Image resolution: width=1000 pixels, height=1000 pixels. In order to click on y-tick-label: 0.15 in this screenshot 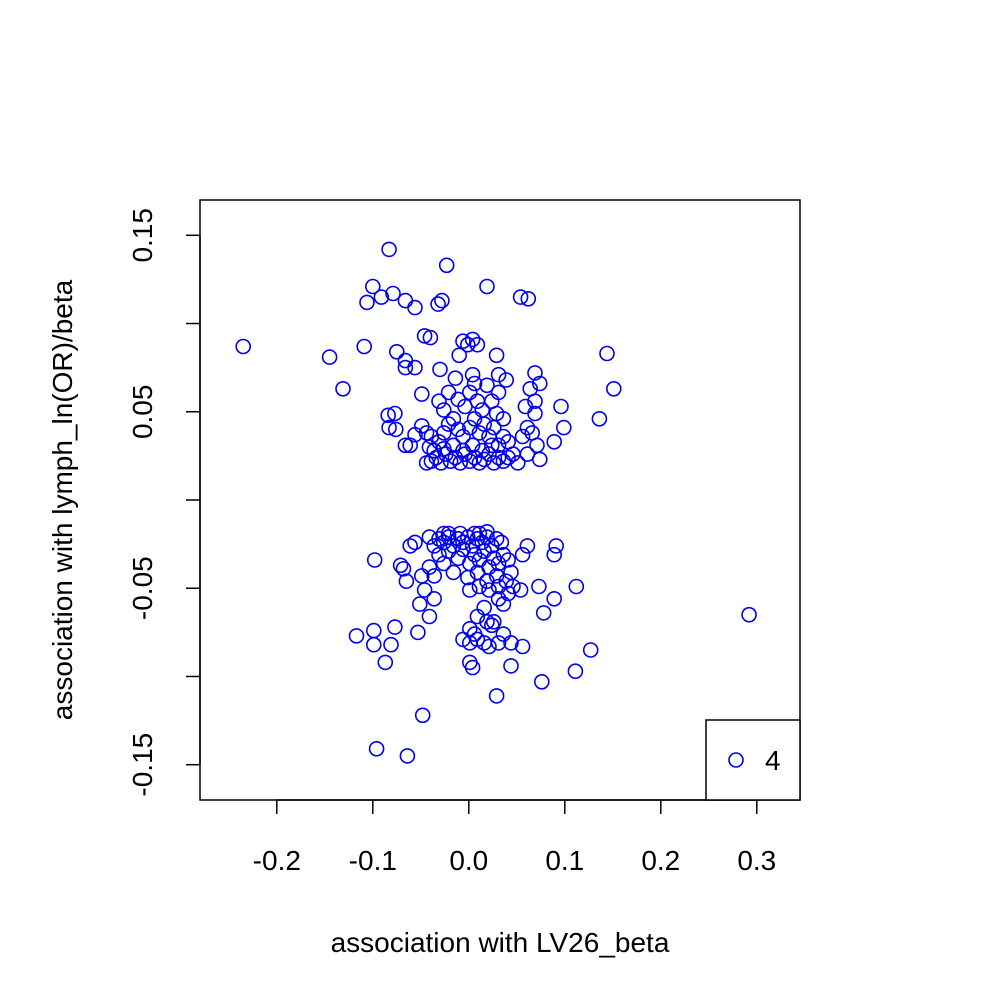, I will do `click(142, 235)`.